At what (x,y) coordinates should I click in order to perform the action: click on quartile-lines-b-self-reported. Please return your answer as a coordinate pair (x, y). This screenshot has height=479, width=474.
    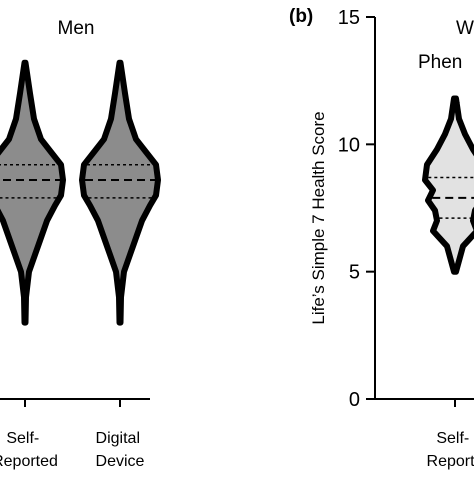
    Looking at the image, I should click on (451, 197).